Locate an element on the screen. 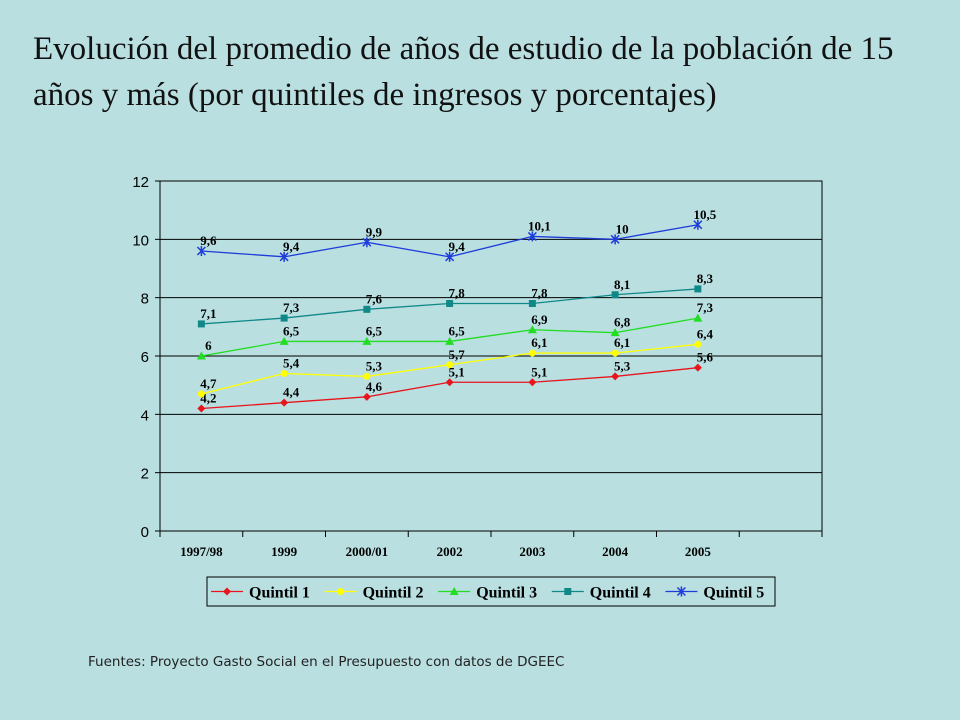 This screenshot has width=960, height=720. y-tick-label: 8 is located at coordinates (145, 299).